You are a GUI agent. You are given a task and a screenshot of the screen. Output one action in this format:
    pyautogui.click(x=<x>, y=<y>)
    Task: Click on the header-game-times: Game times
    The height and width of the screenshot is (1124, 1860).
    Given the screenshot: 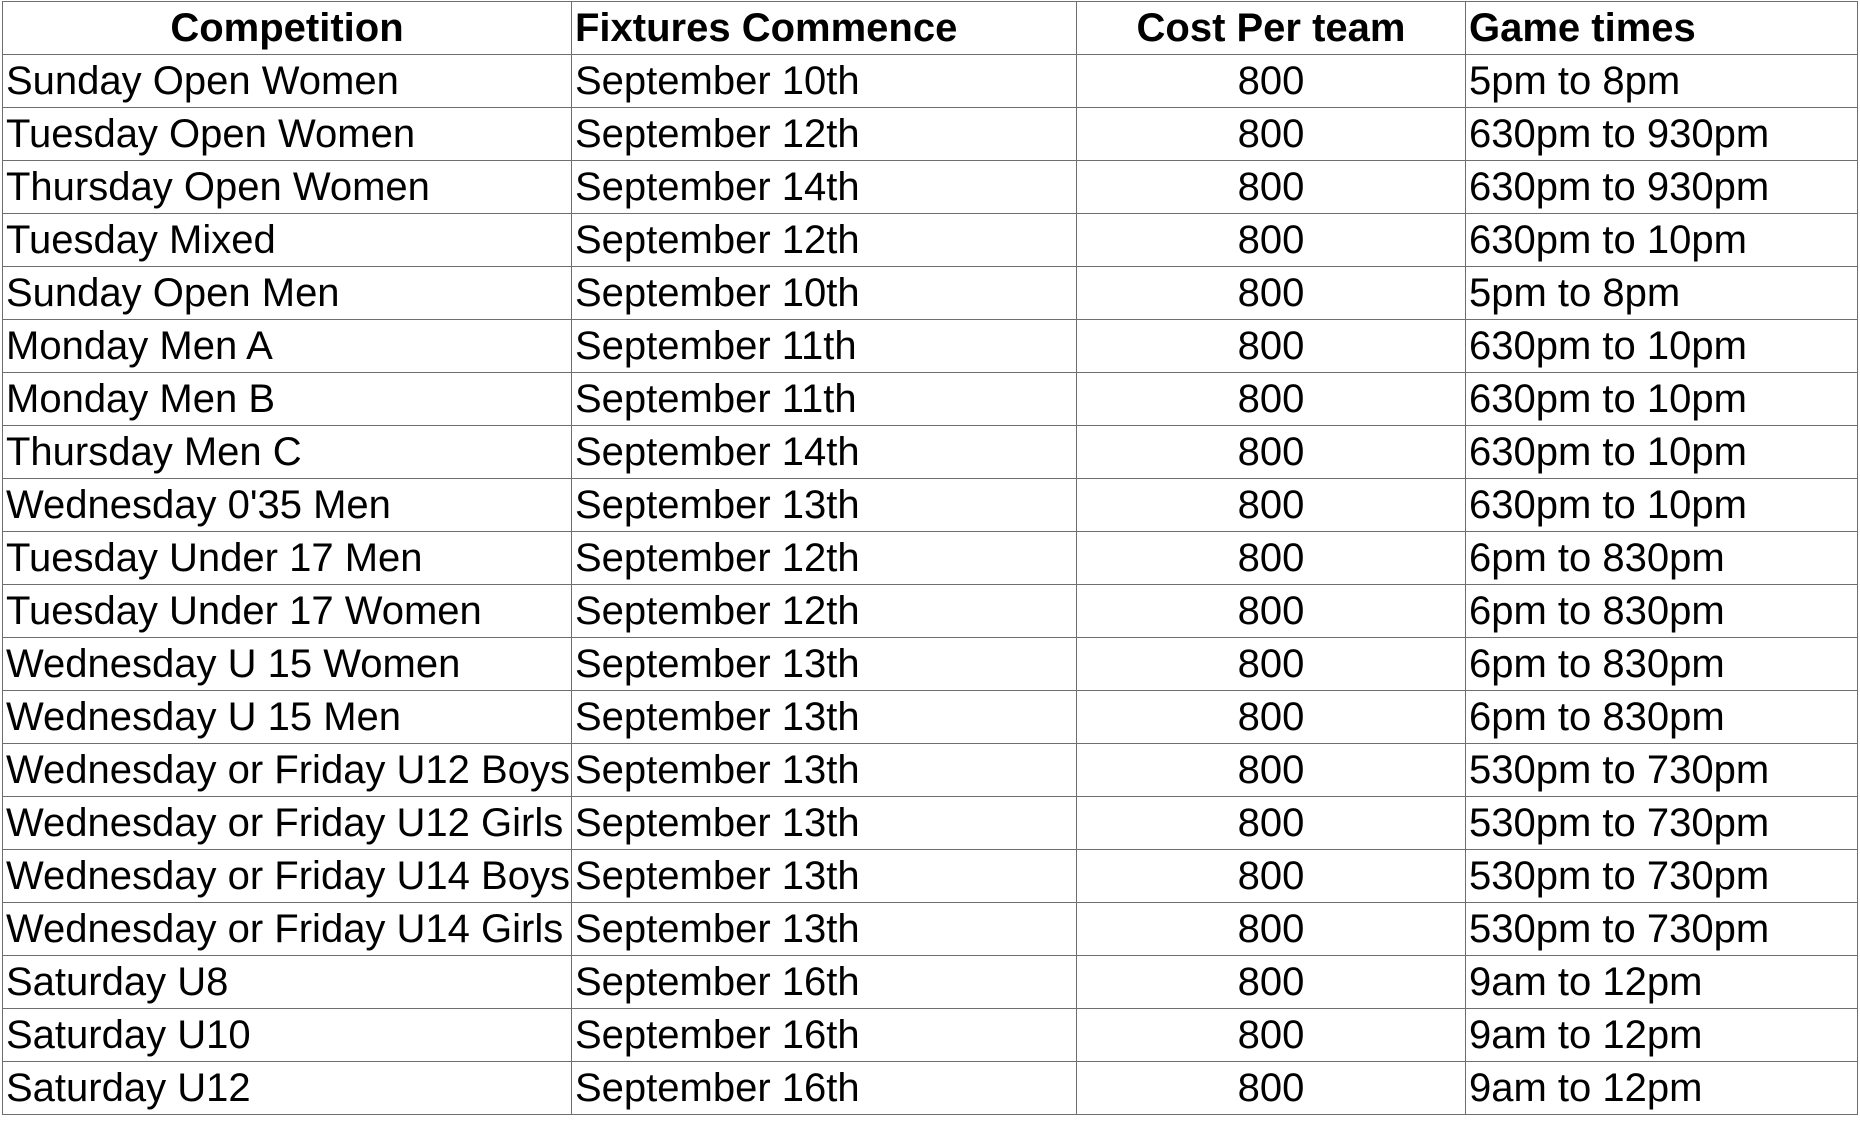 What is the action you would take?
    pyautogui.click(x=1661, y=28)
    